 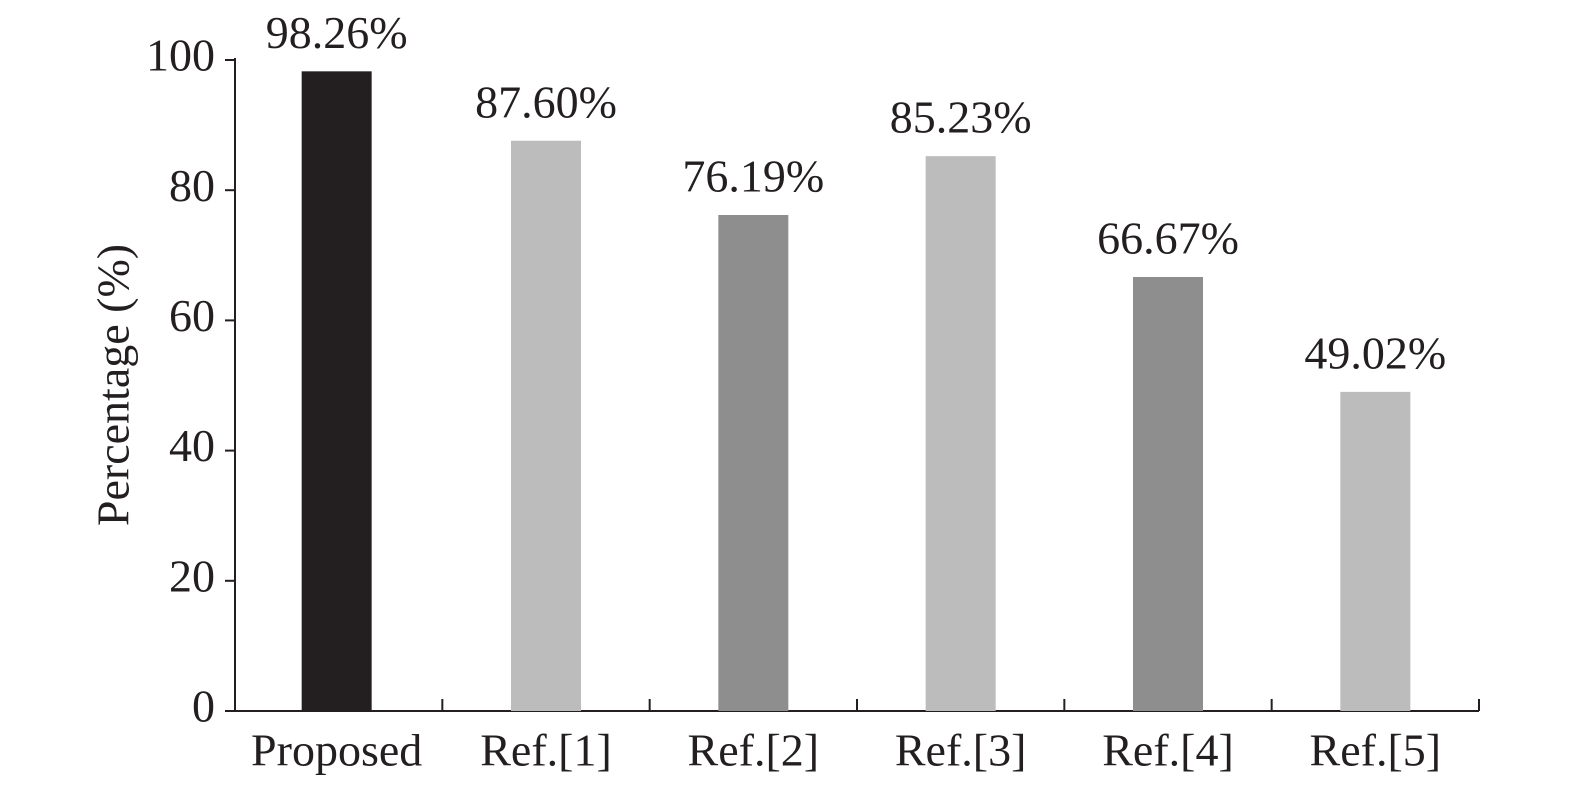 I want to click on value-label: 49.02%, so click(x=1375, y=352).